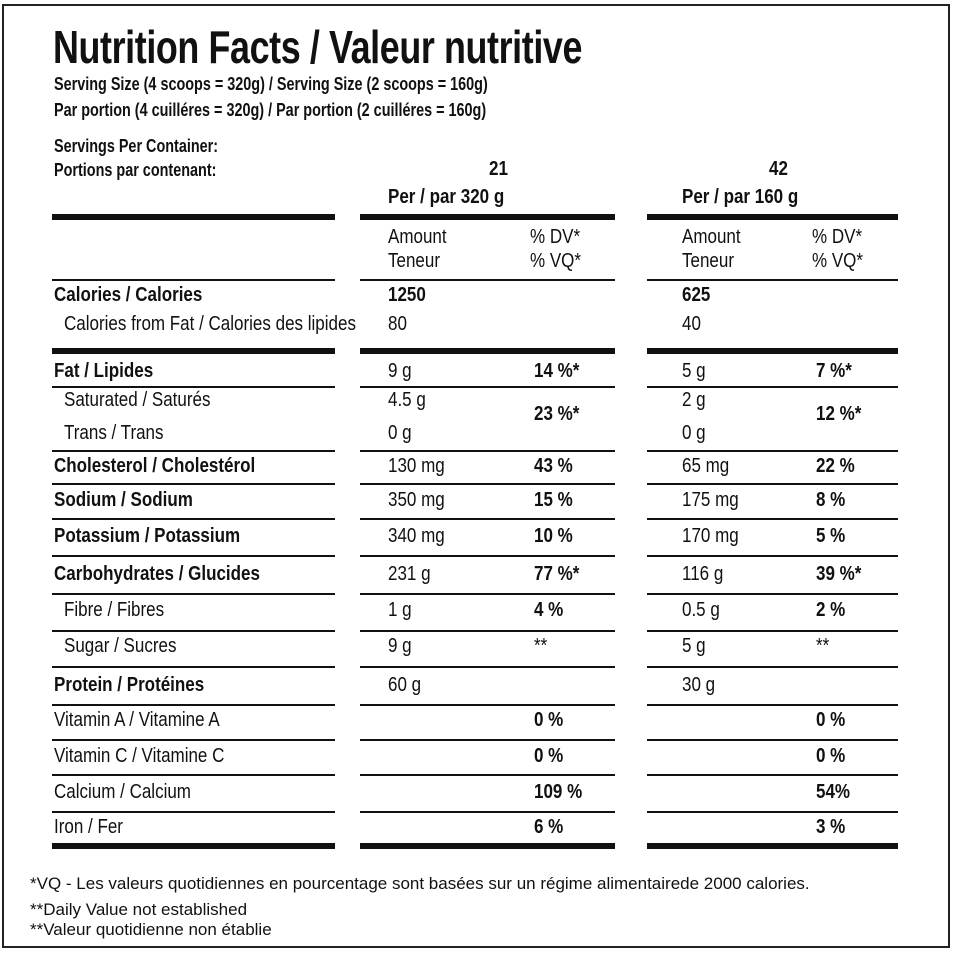 This screenshot has width=956, height=953. Describe the element at coordinates (139, 909) in the screenshot. I see `footnote-dv-en: **Daily Value not established` at that location.